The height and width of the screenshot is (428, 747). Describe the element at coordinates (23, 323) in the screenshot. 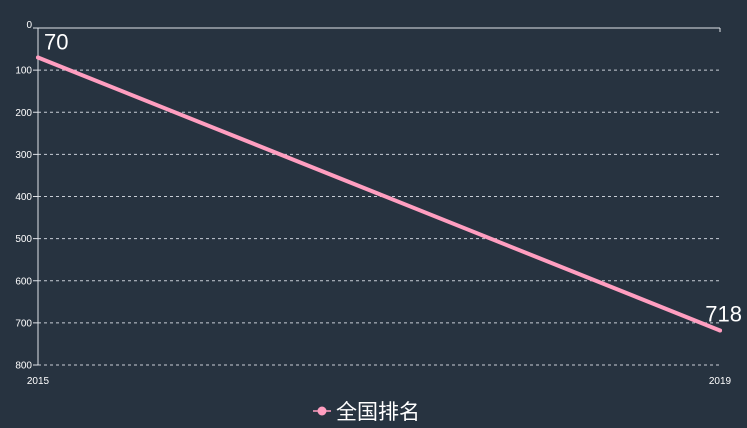

I see `y-tick-label: 700` at that location.